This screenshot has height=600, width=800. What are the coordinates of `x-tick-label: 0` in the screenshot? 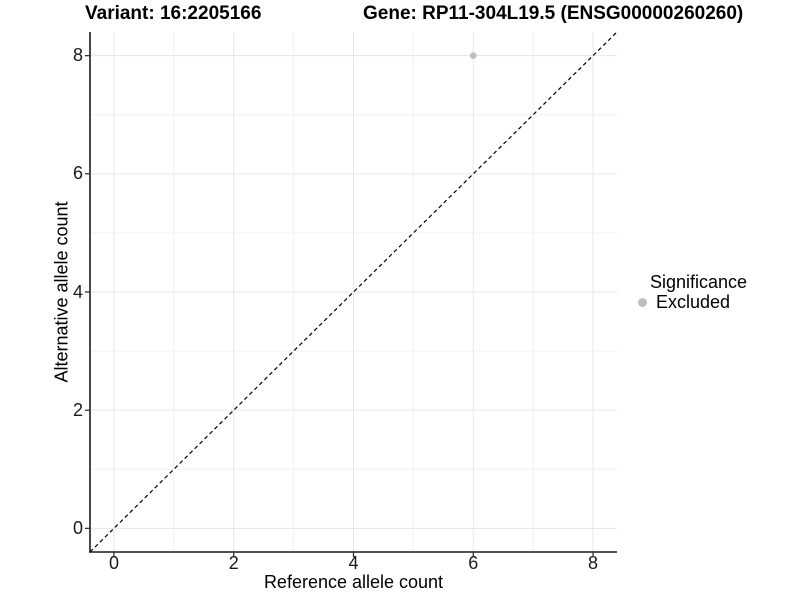 It's located at (113, 563).